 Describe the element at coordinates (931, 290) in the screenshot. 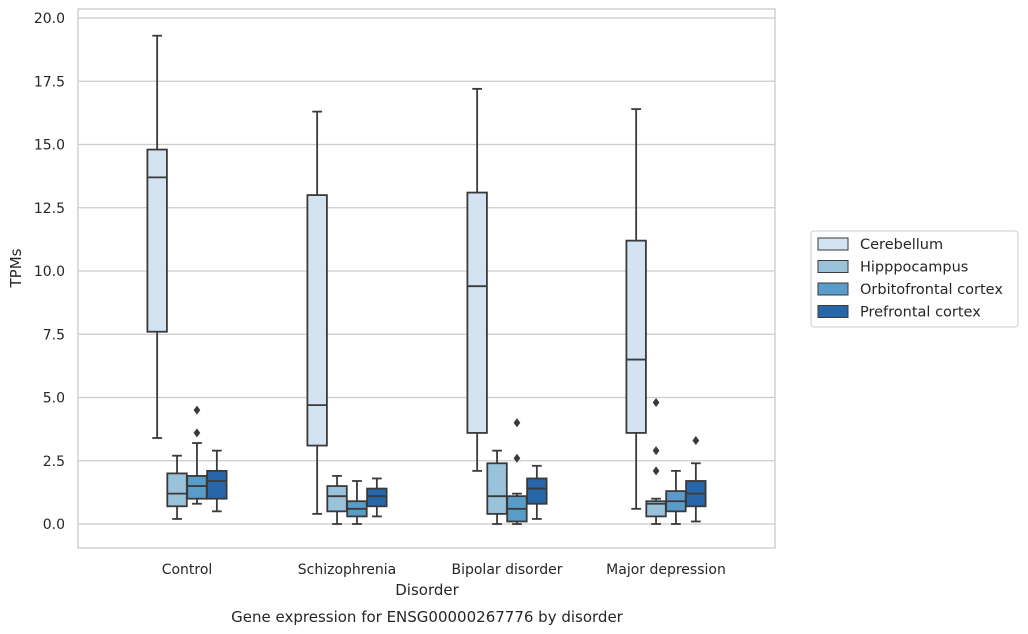

I see `legend-label: Orbitofrontal cortex` at that location.